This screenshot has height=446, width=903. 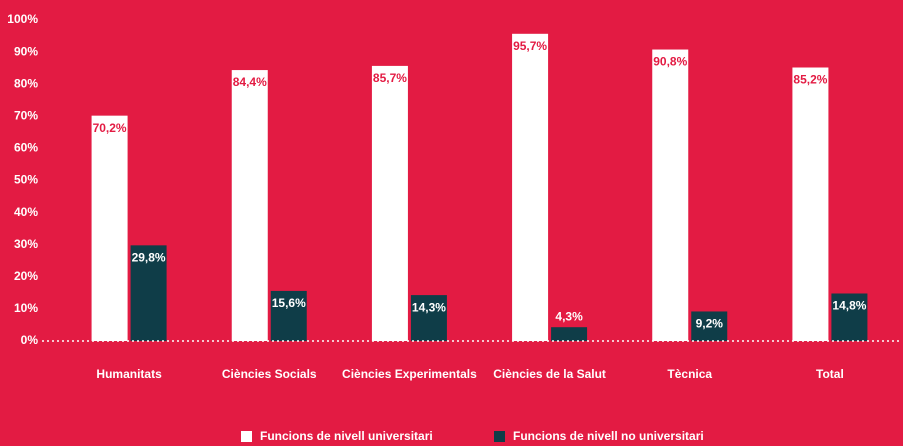 What do you see at coordinates (129, 374) in the screenshot?
I see `x-tick-label: Humanitats` at bounding box center [129, 374].